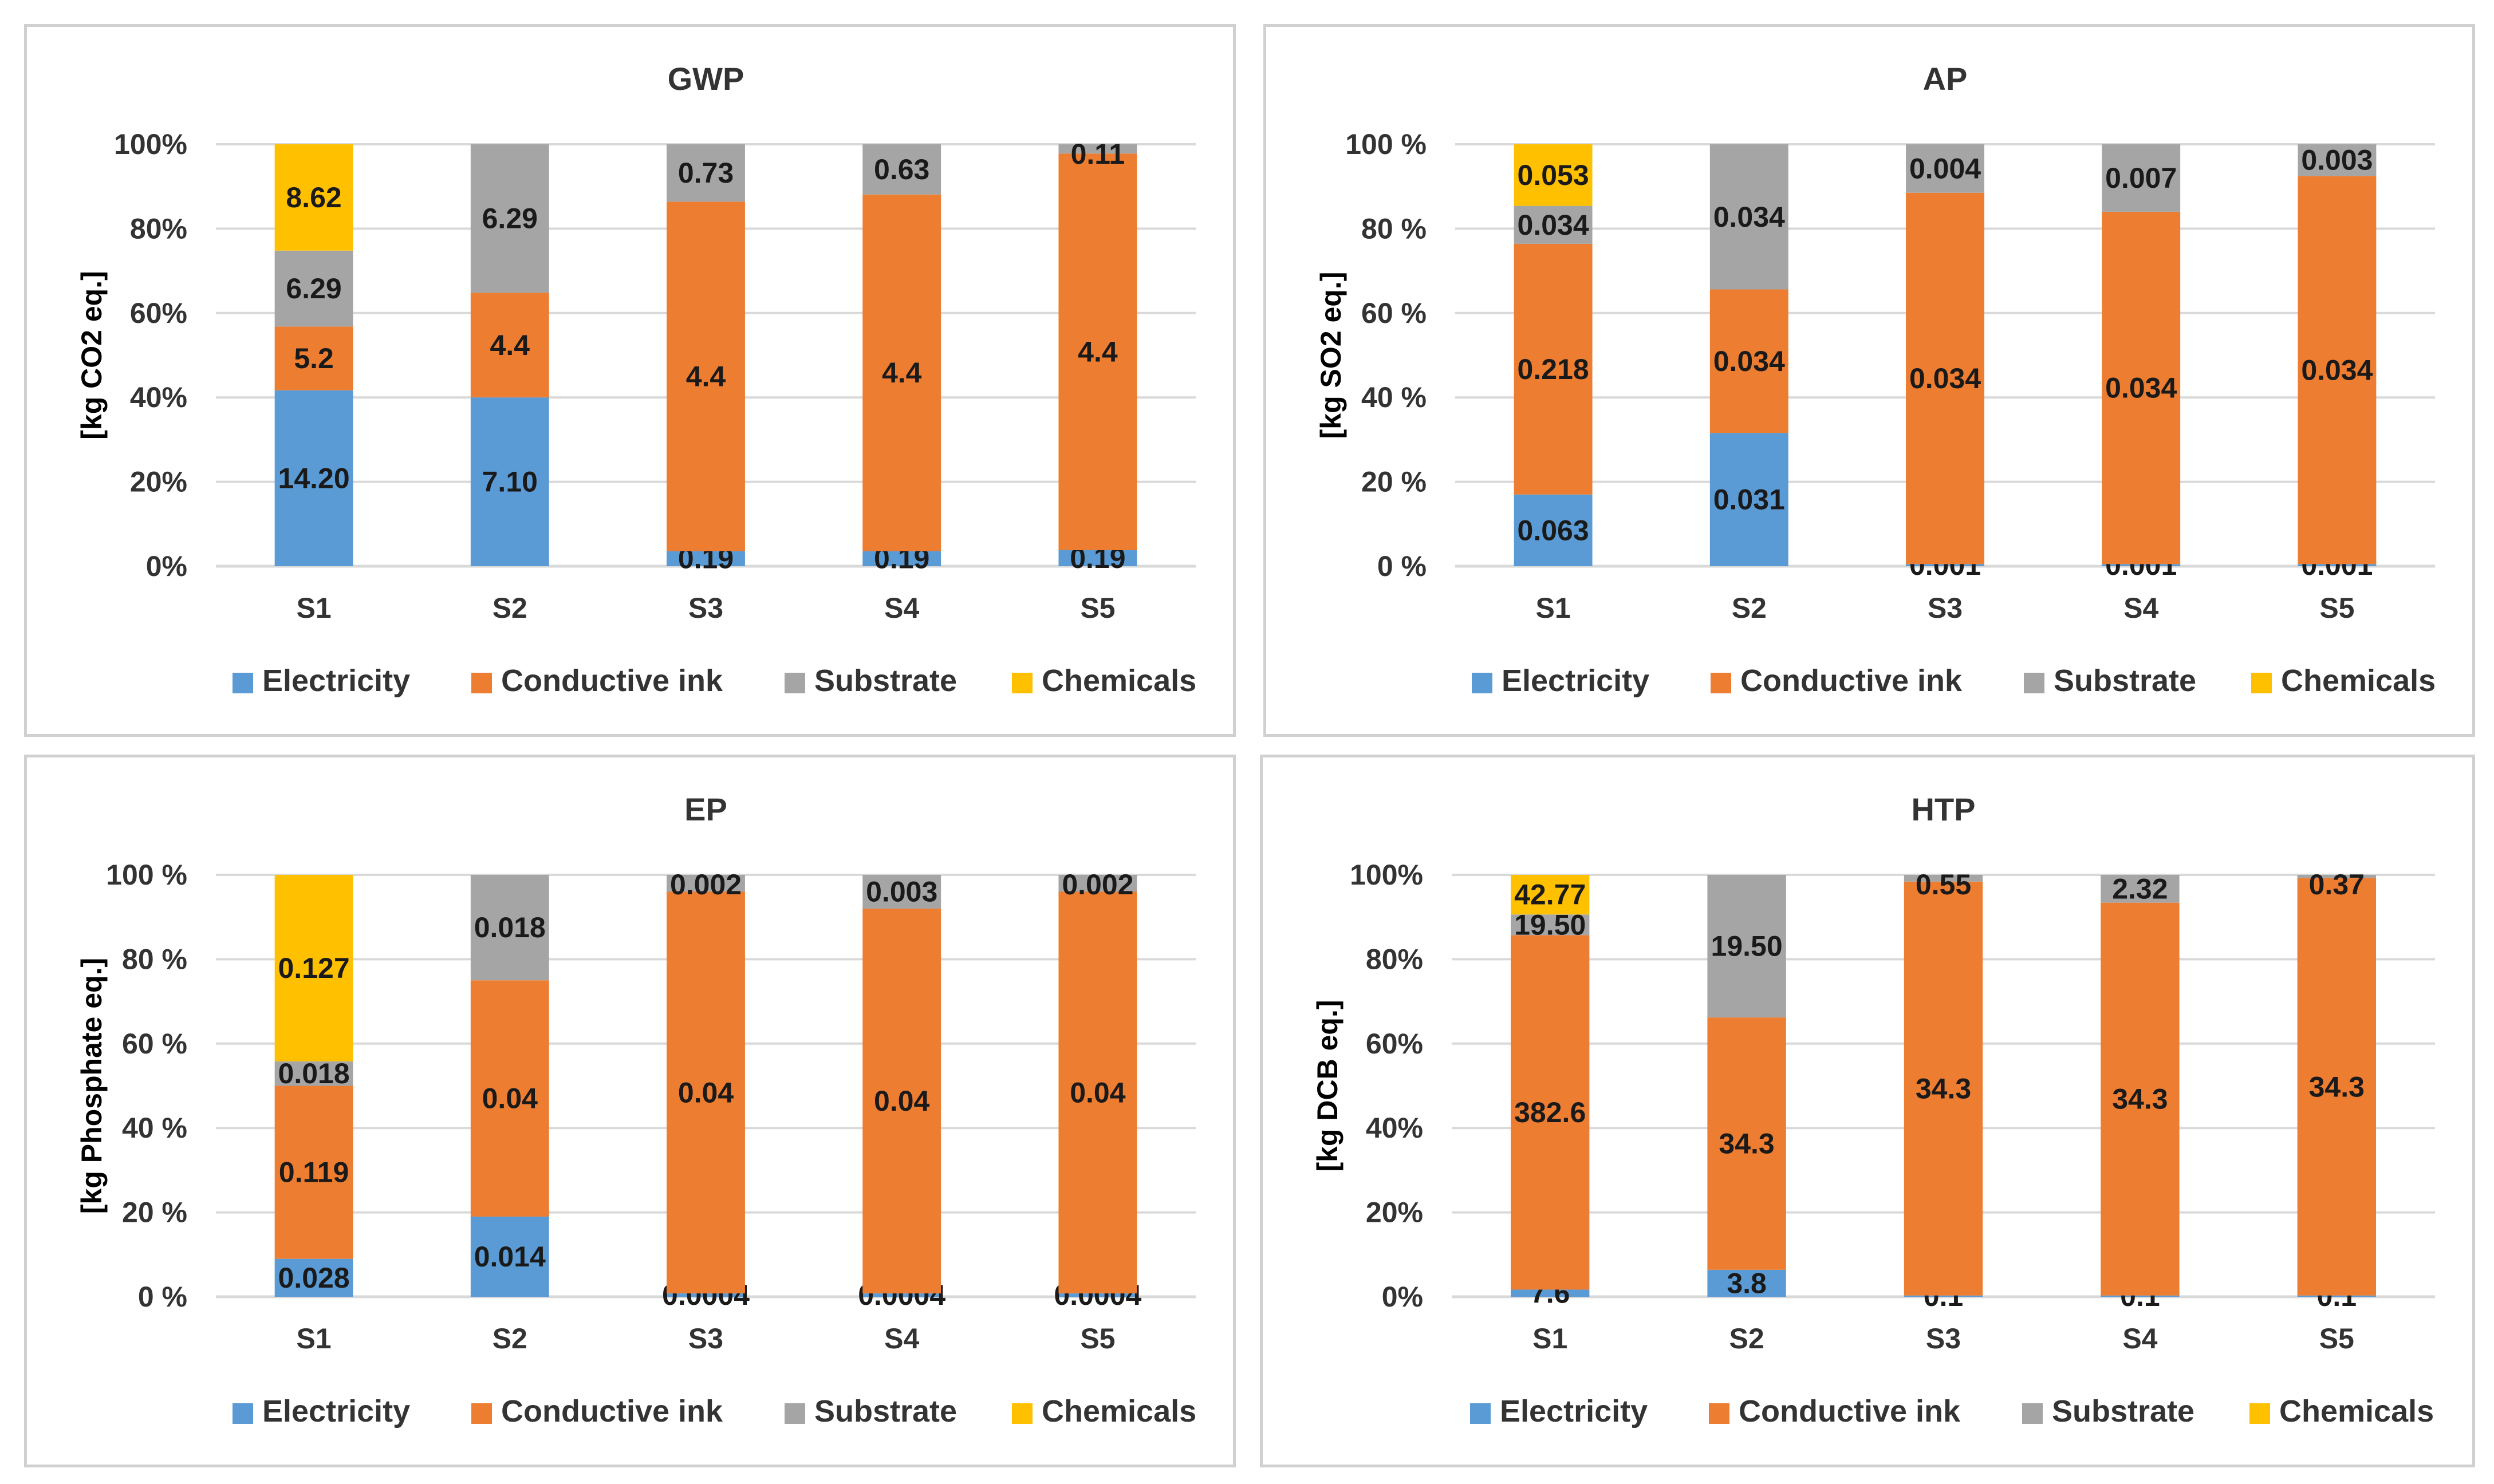 The image size is (2494, 1484). Describe the element at coordinates (1553, 369) in the screenshot. I see `ap-bar-conductive-ink-s1` at that location.